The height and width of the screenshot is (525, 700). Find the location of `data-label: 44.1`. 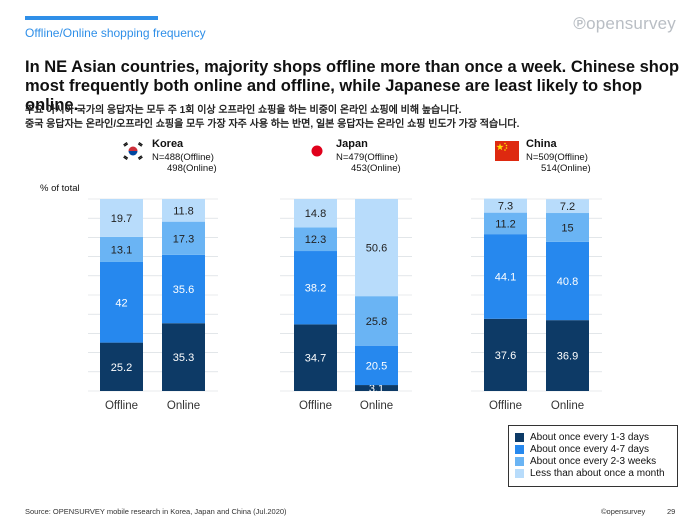

data-label: 44.1 is located at coordinates (505, 277).